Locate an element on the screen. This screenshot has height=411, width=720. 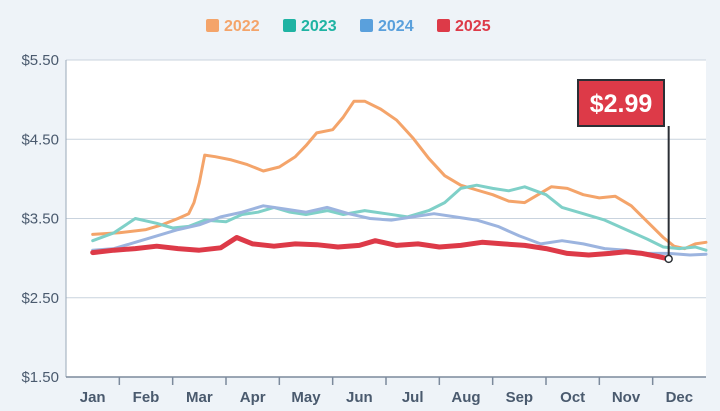
y-tick-label: $4.50 is located at coordinates (40, 139).